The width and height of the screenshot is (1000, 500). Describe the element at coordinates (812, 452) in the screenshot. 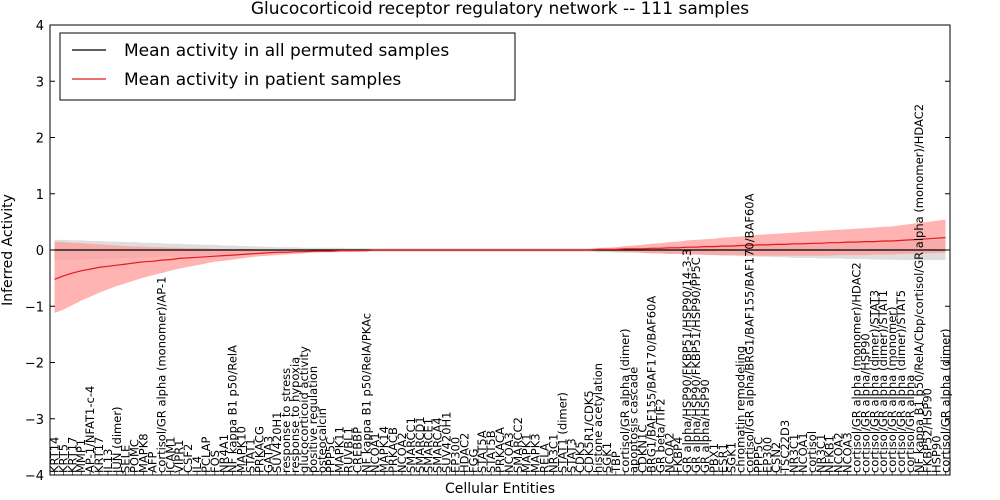

I see `x-tick-label: cortisol` at that location.